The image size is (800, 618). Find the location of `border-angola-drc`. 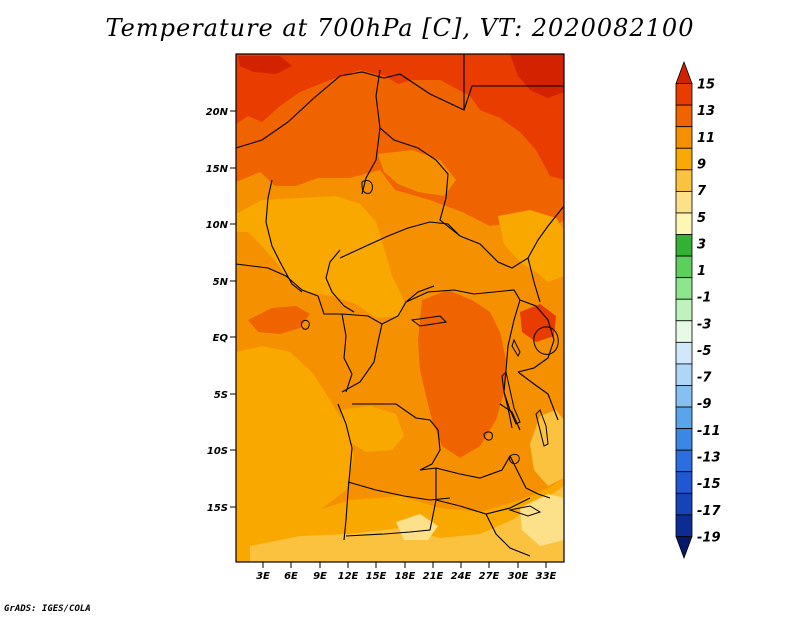

border-angola-drc is located at coordinates (396, 437).